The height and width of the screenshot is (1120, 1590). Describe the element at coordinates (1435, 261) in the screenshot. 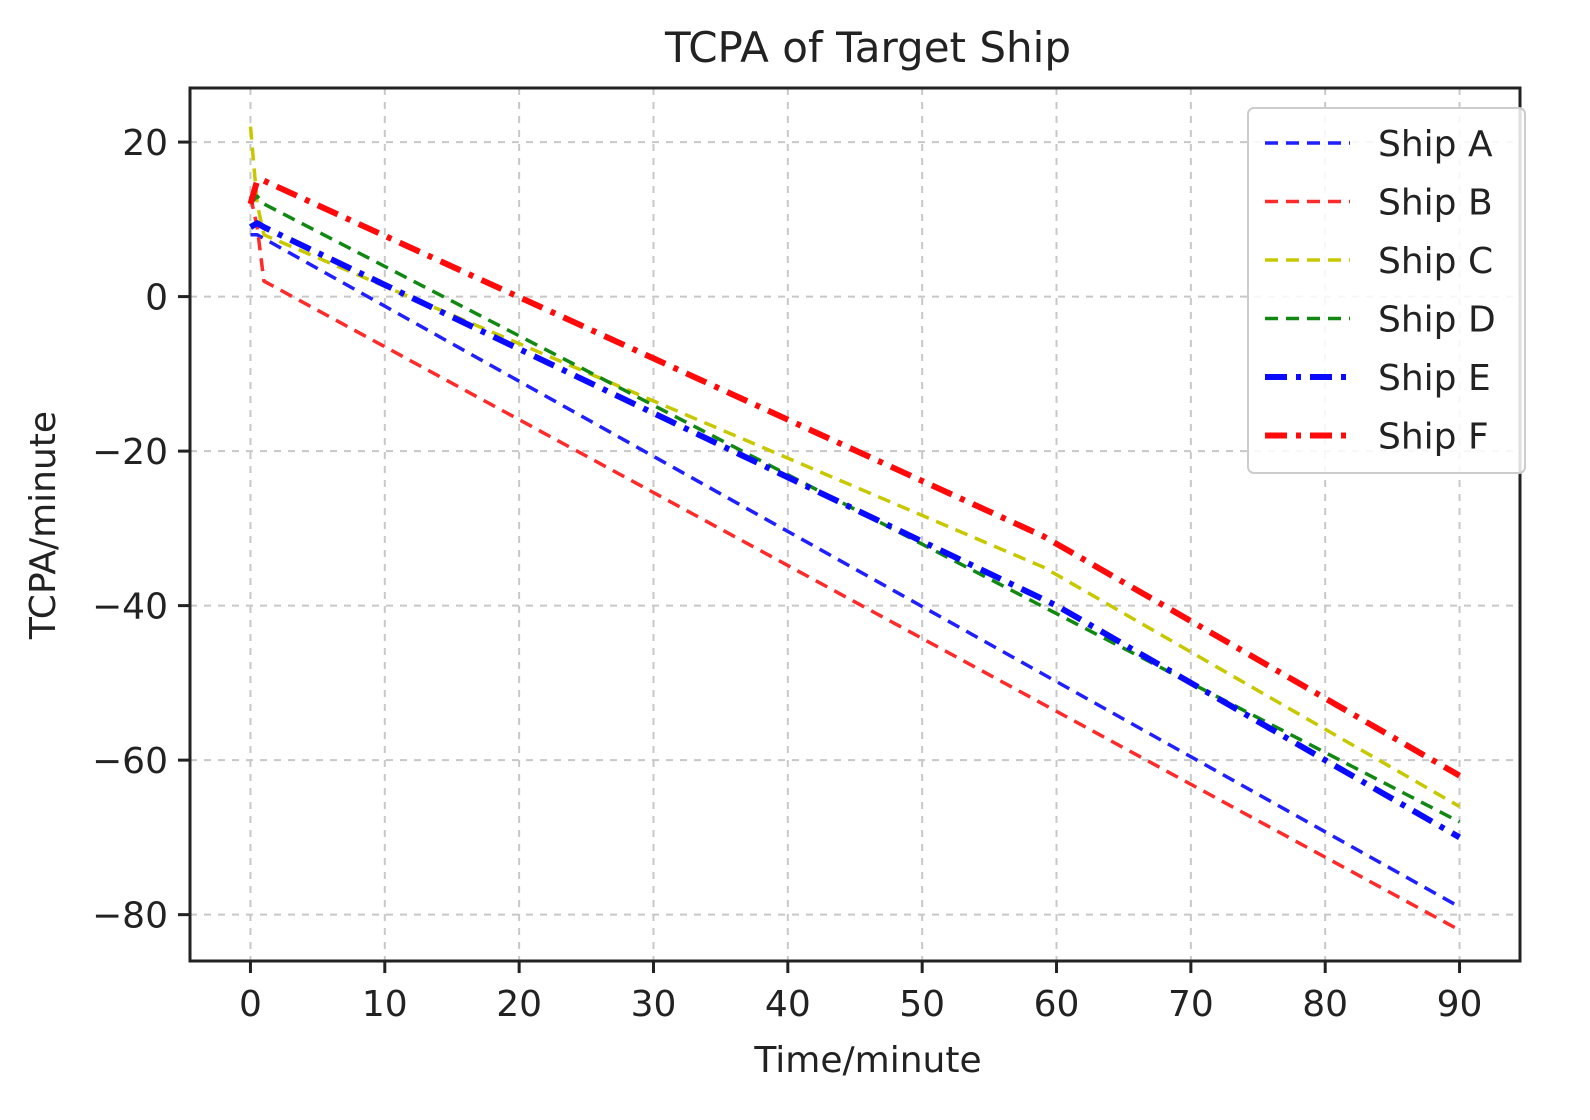

I see `legend-label: Ship C` at that location.